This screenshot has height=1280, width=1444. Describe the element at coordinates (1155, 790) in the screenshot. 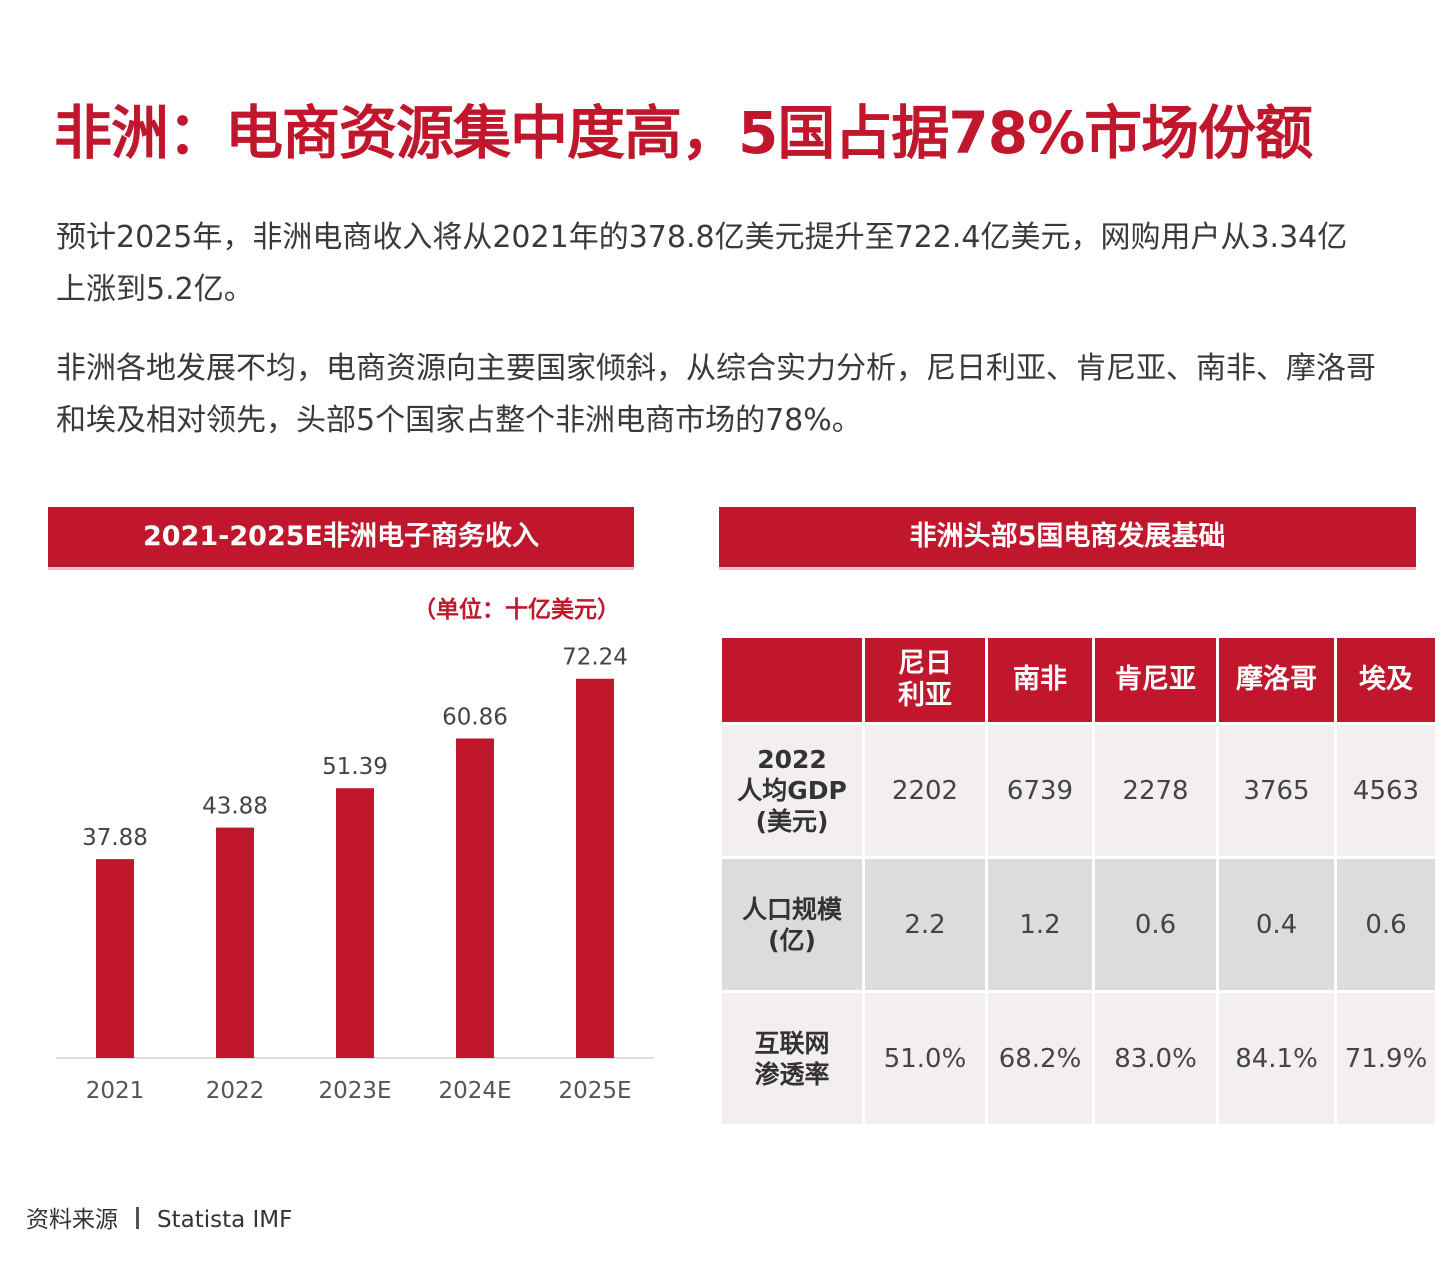

I see `table-cell: 2278` at that location.